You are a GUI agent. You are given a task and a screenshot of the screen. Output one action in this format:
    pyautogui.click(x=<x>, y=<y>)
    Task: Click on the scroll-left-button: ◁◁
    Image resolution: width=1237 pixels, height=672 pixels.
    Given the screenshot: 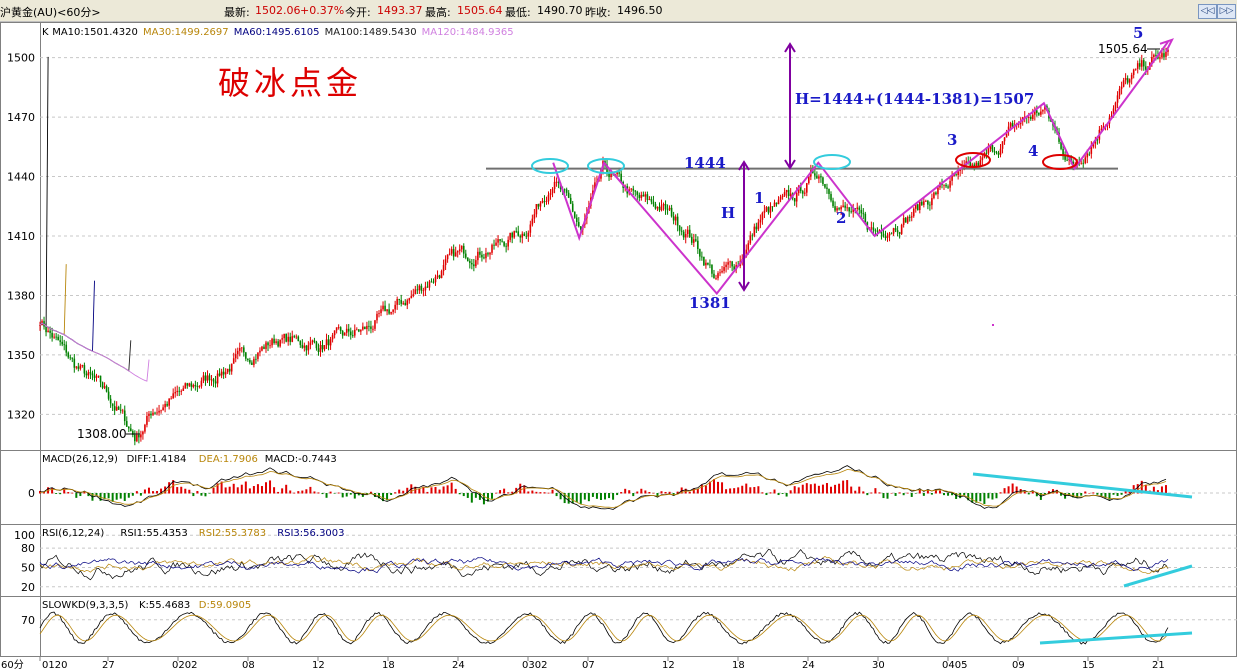 What is the action you would take?
    pyautogui.click(x=1207, y=11)
    